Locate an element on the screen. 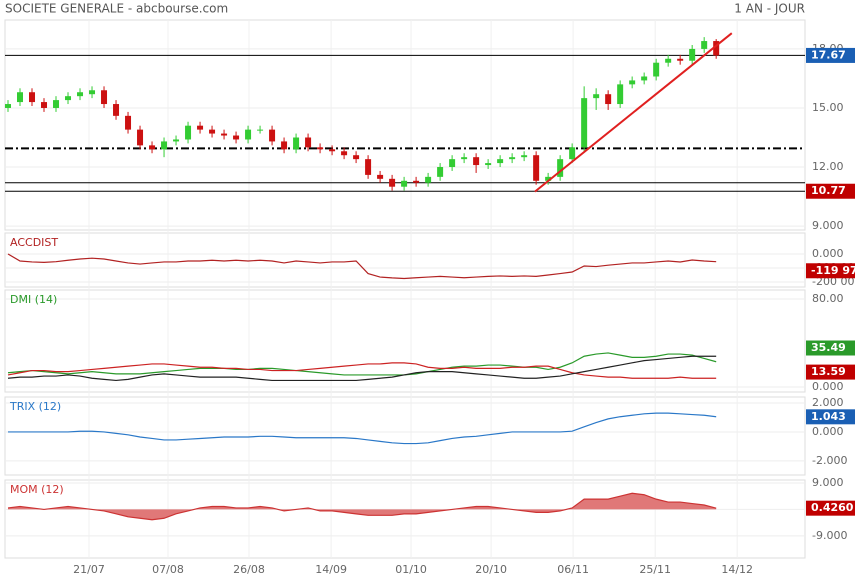  value-box-label: 10.77 is located at coordinates (828, 190).